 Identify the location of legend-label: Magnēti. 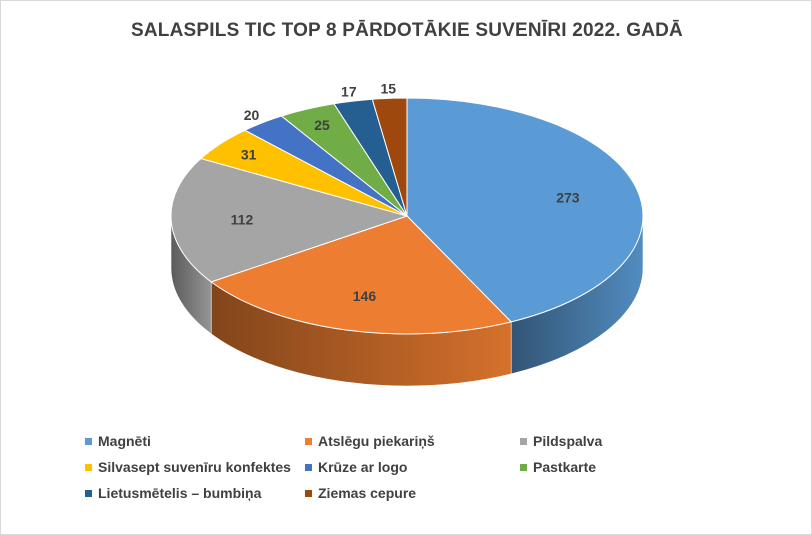
(124, 441).